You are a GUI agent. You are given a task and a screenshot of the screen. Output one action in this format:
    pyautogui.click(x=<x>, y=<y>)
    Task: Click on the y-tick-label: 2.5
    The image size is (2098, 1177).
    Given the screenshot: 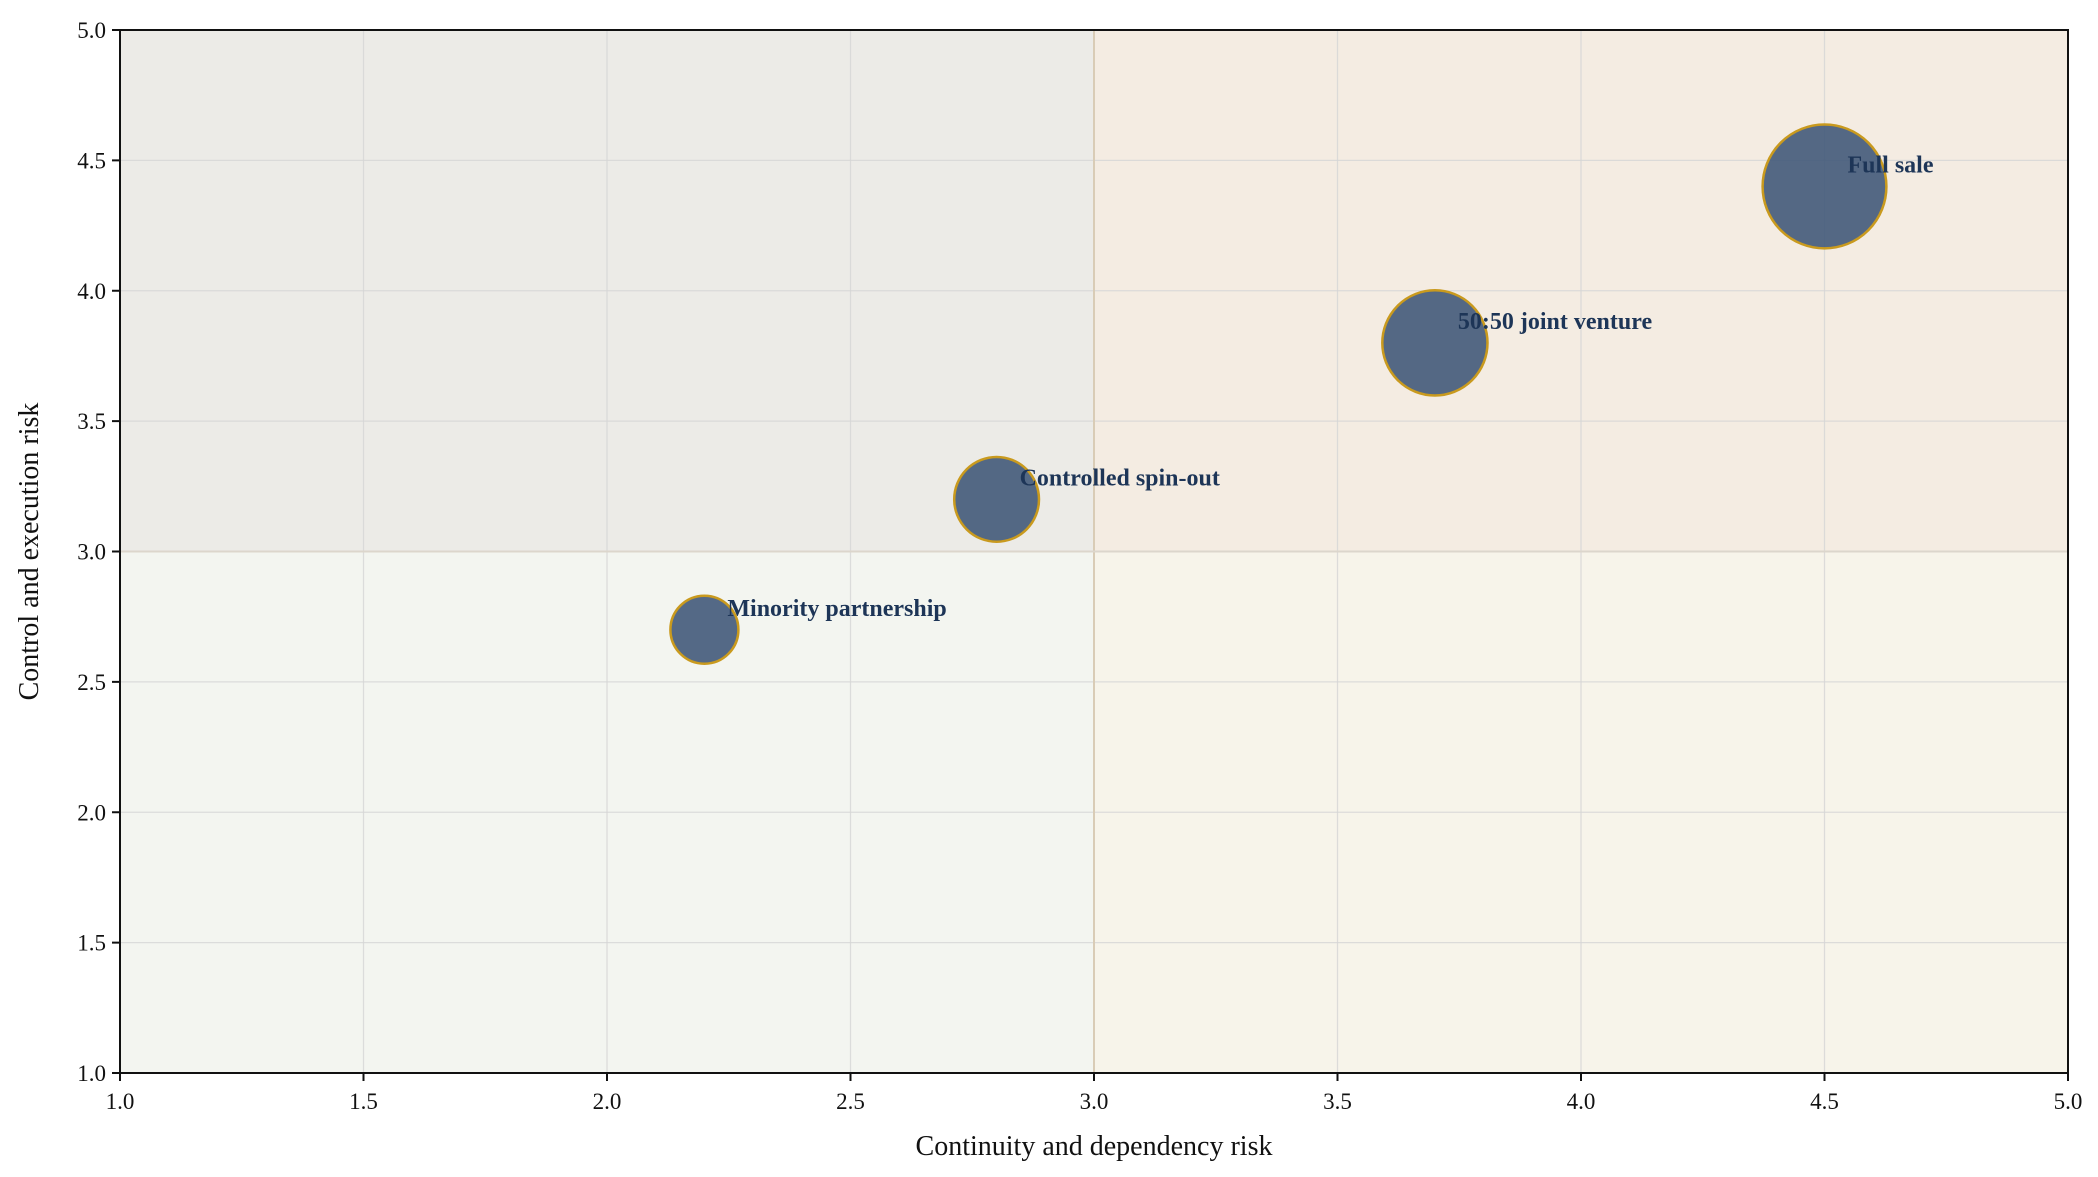 What is the action you would take?
    pyautogui.click(x=91, y=682)
    